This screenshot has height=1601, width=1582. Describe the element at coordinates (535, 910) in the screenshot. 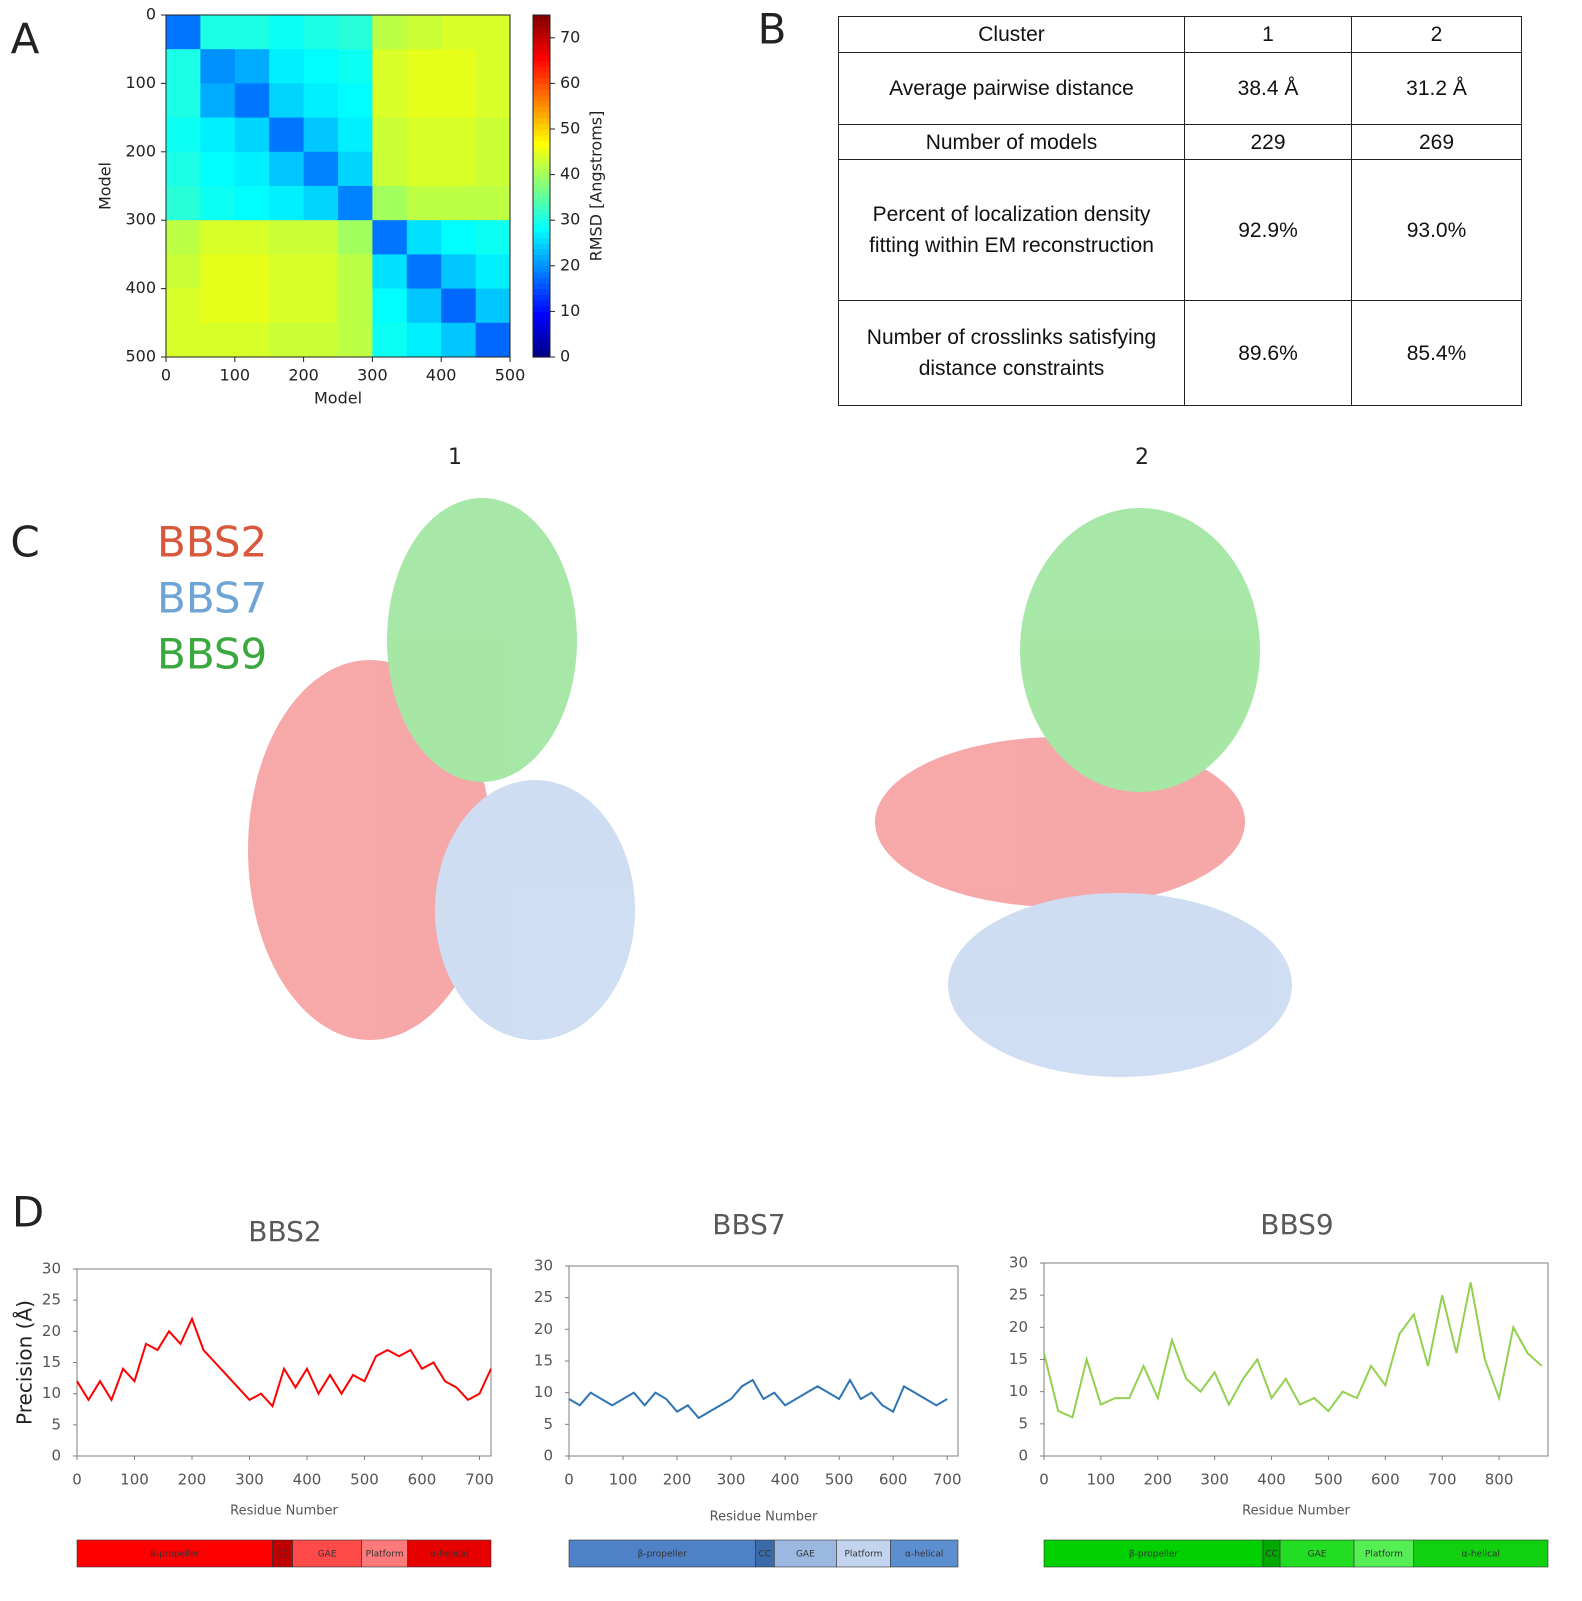

I see `bbs7-density` at that location.